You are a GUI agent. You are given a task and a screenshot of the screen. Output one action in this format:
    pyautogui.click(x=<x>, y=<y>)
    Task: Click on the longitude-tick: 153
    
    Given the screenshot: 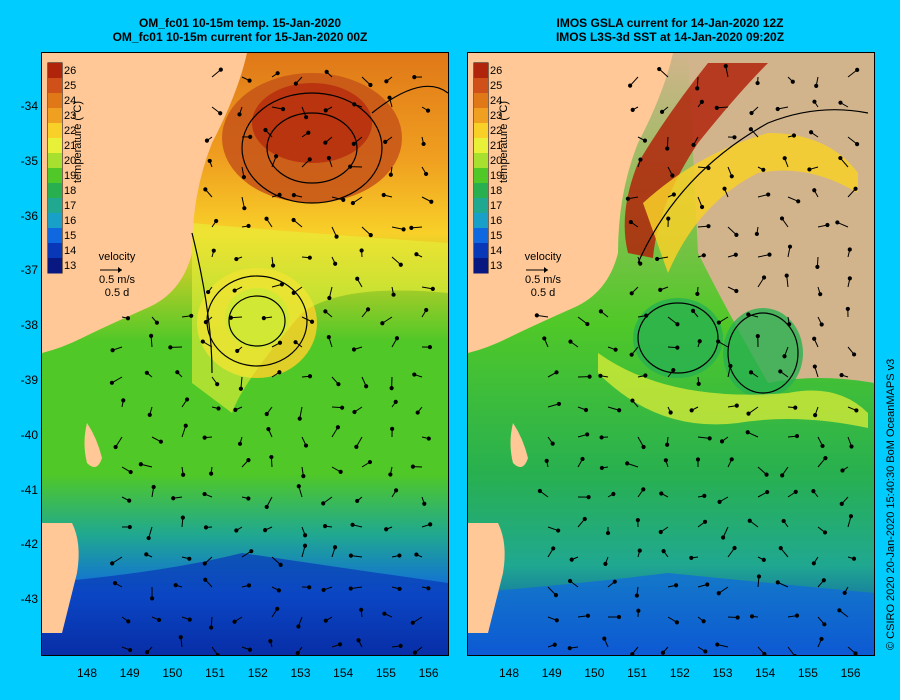 What is the action you would take?
    pyautogui.click(x=300, y=673)
    